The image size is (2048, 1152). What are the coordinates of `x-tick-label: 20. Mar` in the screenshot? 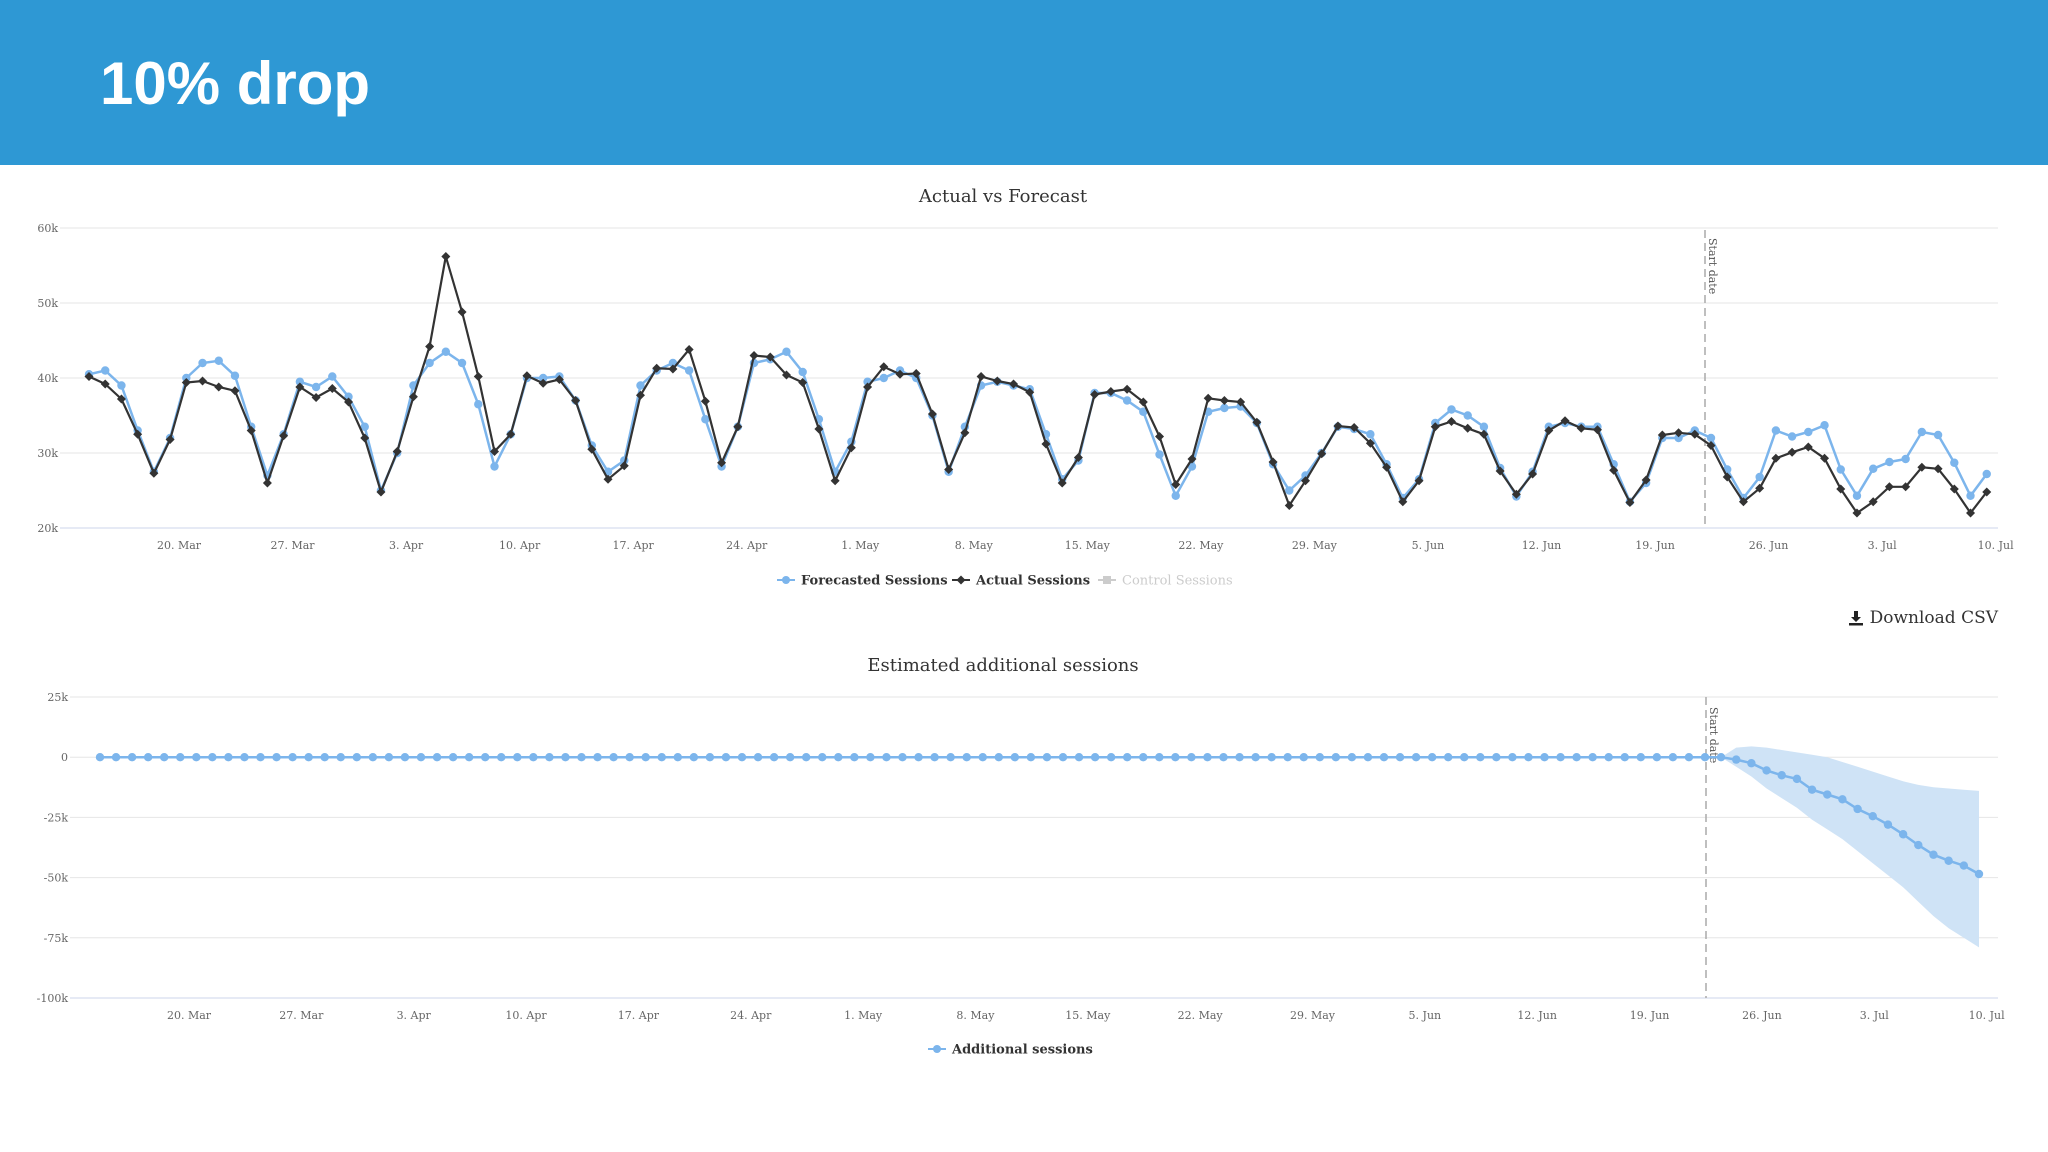 It's located at (179, 545).